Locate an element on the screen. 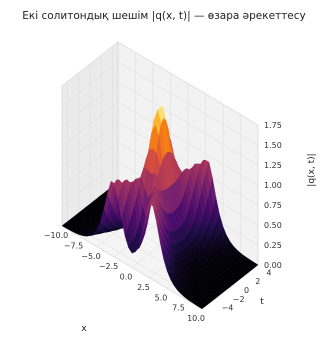 The height and width of the screenshot is (349, 328). x-tick-label: 10.0 is located at coordinates (196, 318).